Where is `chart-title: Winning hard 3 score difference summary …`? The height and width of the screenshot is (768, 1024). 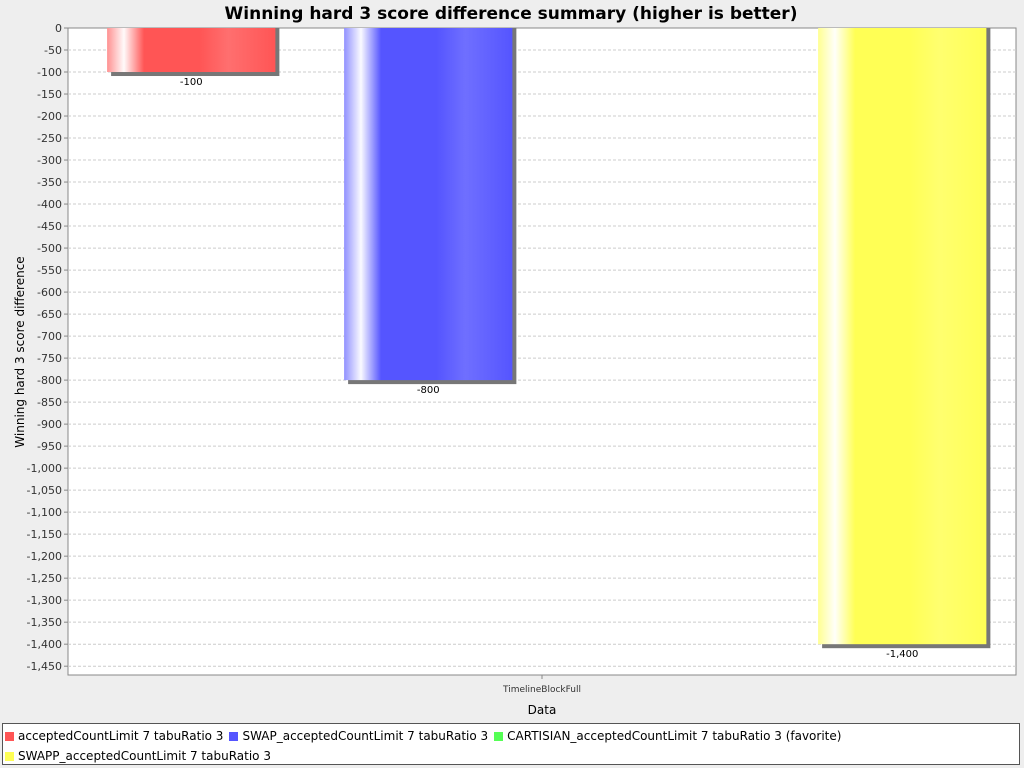
chart-title: Winning hard 3 score difference summary … is located at coordinates (511, 14).